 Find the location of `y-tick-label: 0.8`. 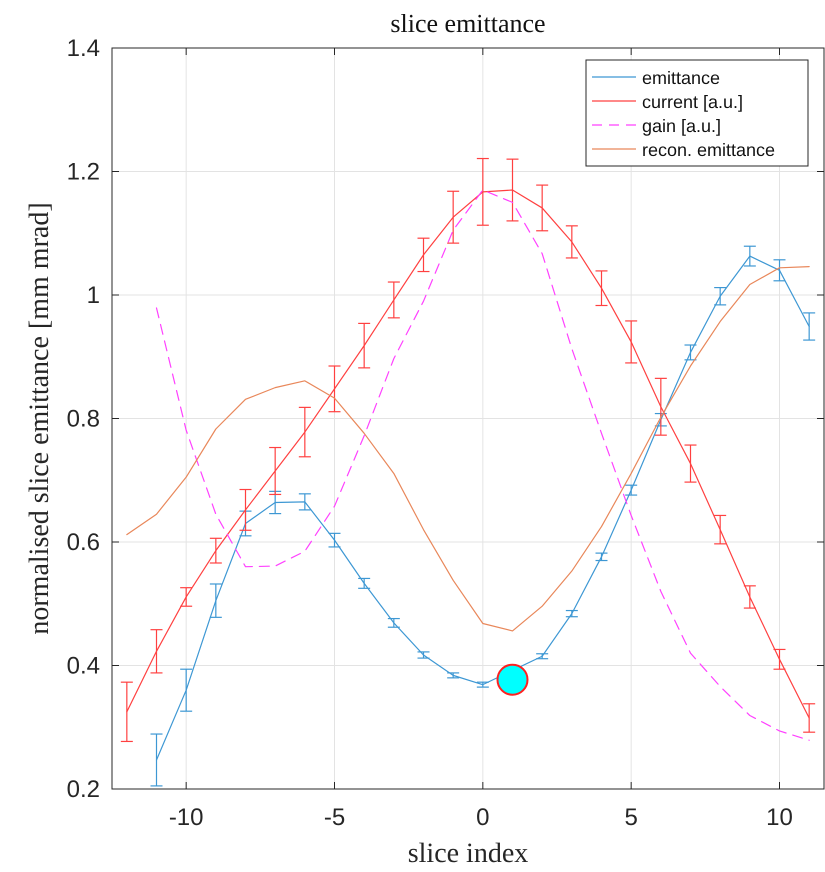

y-tick-label: 0.8 is located at coordinates (83, 419).